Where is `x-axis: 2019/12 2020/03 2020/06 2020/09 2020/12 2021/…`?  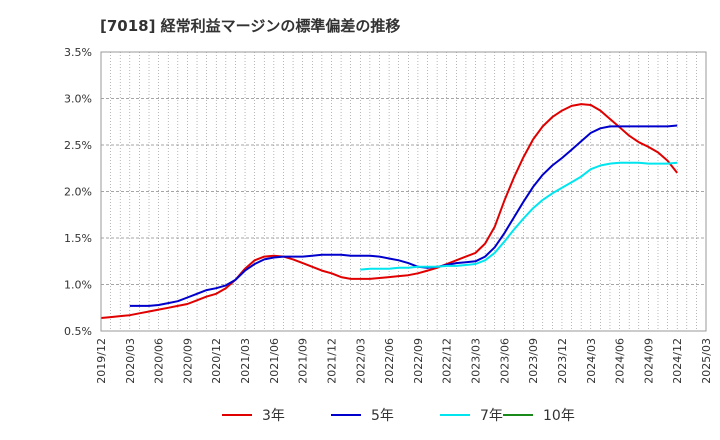 x-axis: 2019/12 2020/03 2020/06 2020/09 2020/12 2021/… is located at coordinates (404, 361).